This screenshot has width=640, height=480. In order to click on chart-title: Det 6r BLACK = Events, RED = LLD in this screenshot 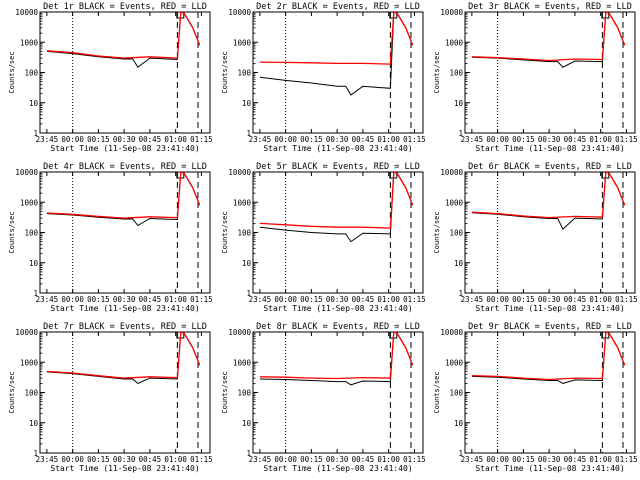, I will do `click(550, 167)`.